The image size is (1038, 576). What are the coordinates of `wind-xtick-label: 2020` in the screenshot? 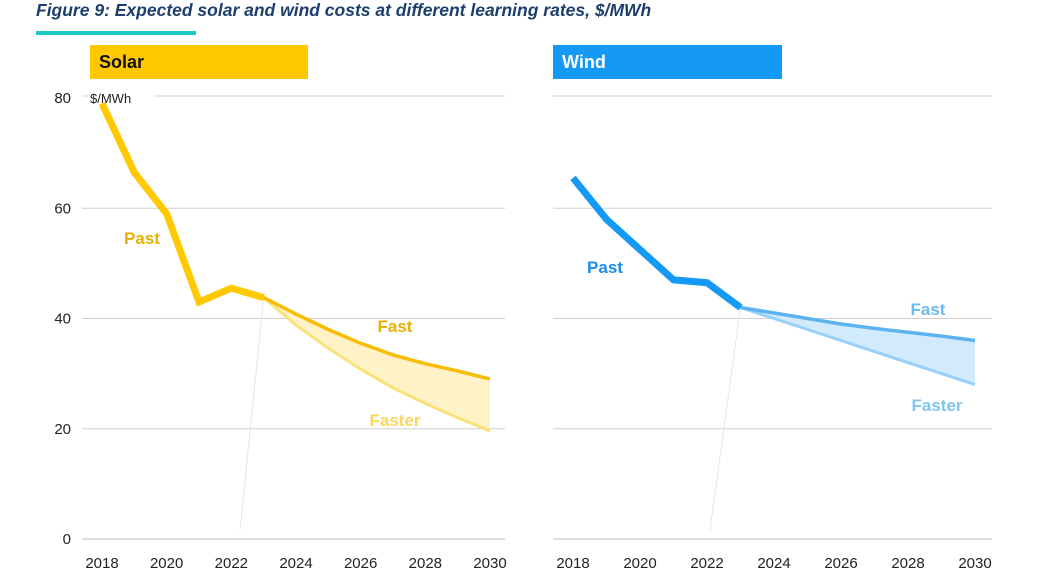 It's located at (639, 563).